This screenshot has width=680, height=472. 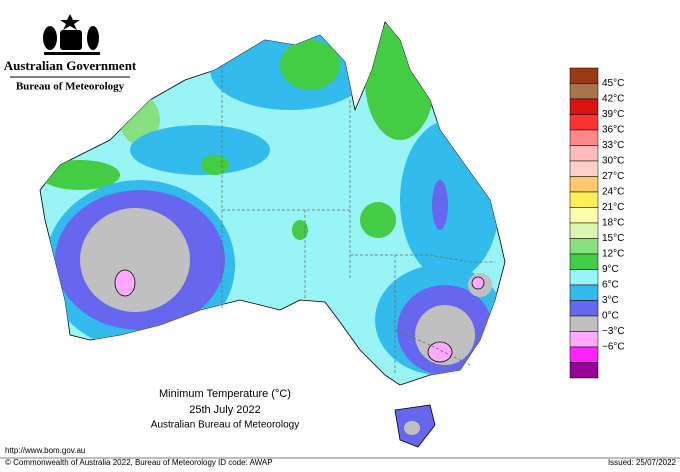 What do you see at coordinates (70, 87) in the screenshot?
I see `agency-name: Bureau of Meteorology` at bounding box center [70, 87].